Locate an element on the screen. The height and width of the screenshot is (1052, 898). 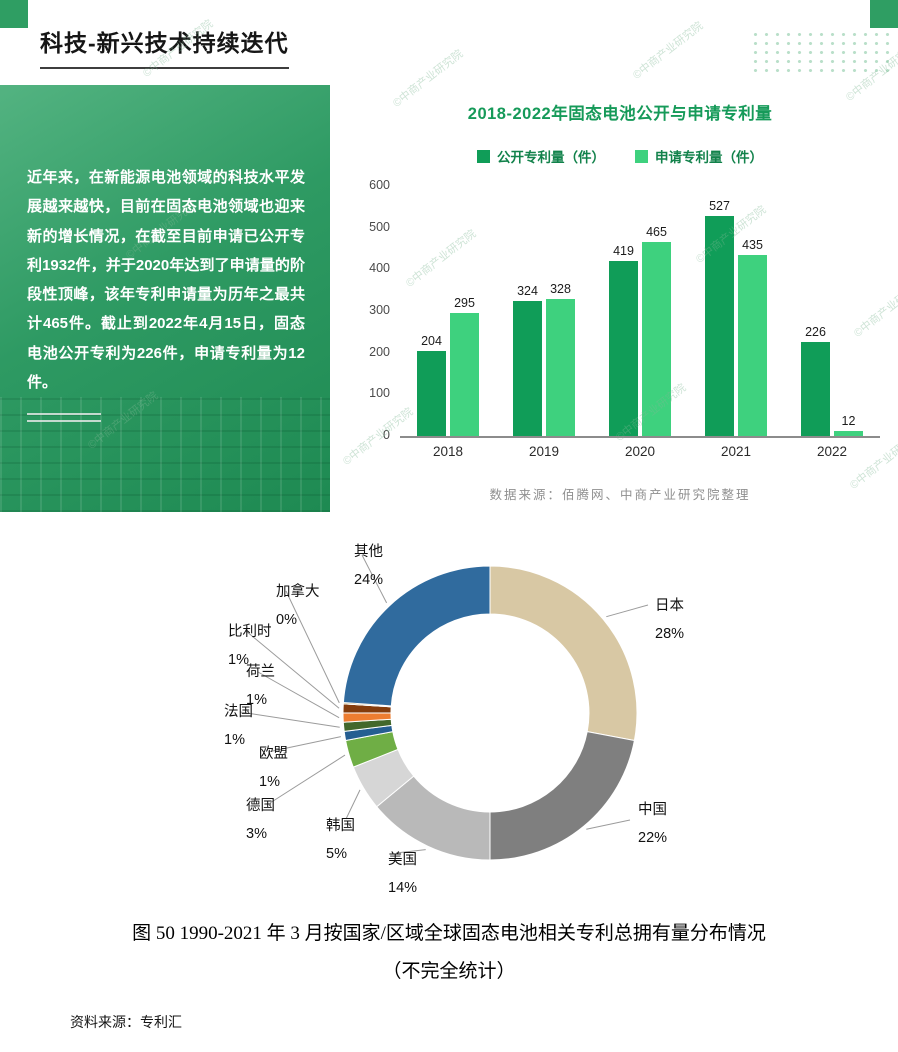
legend-label: 申请专利量（件） is located at coordinates (709, 157).